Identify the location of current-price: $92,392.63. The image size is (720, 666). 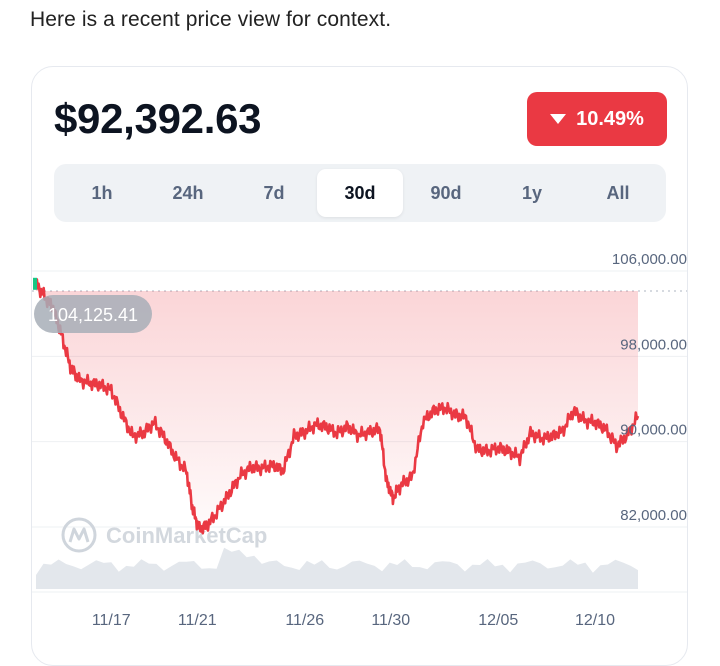
(158, 118).